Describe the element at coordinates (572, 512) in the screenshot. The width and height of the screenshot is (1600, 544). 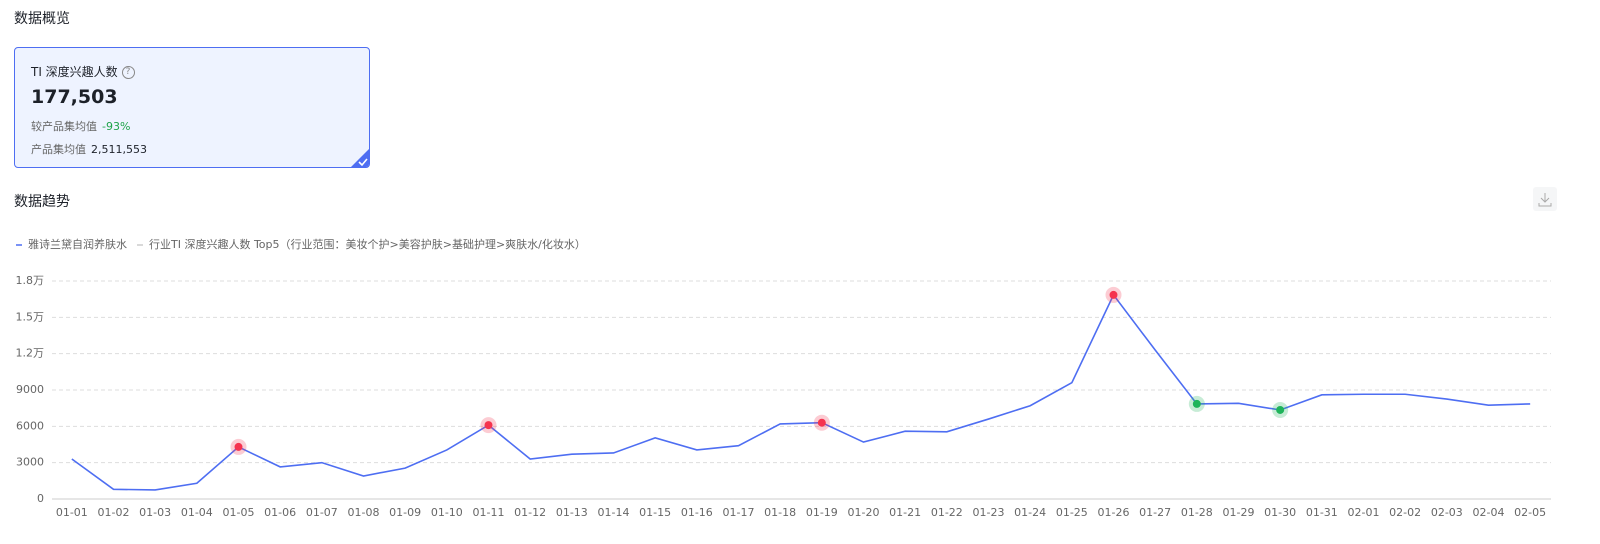
I see `x-tick-label: 01-13` at that location.